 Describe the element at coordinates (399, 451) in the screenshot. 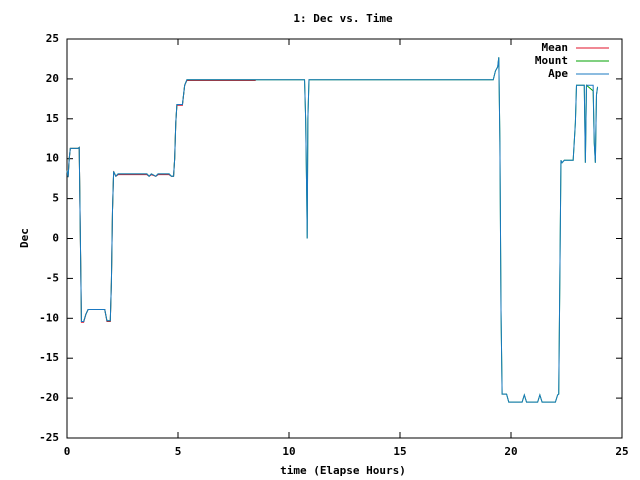

I see `x-tick-label: 15` at that location.